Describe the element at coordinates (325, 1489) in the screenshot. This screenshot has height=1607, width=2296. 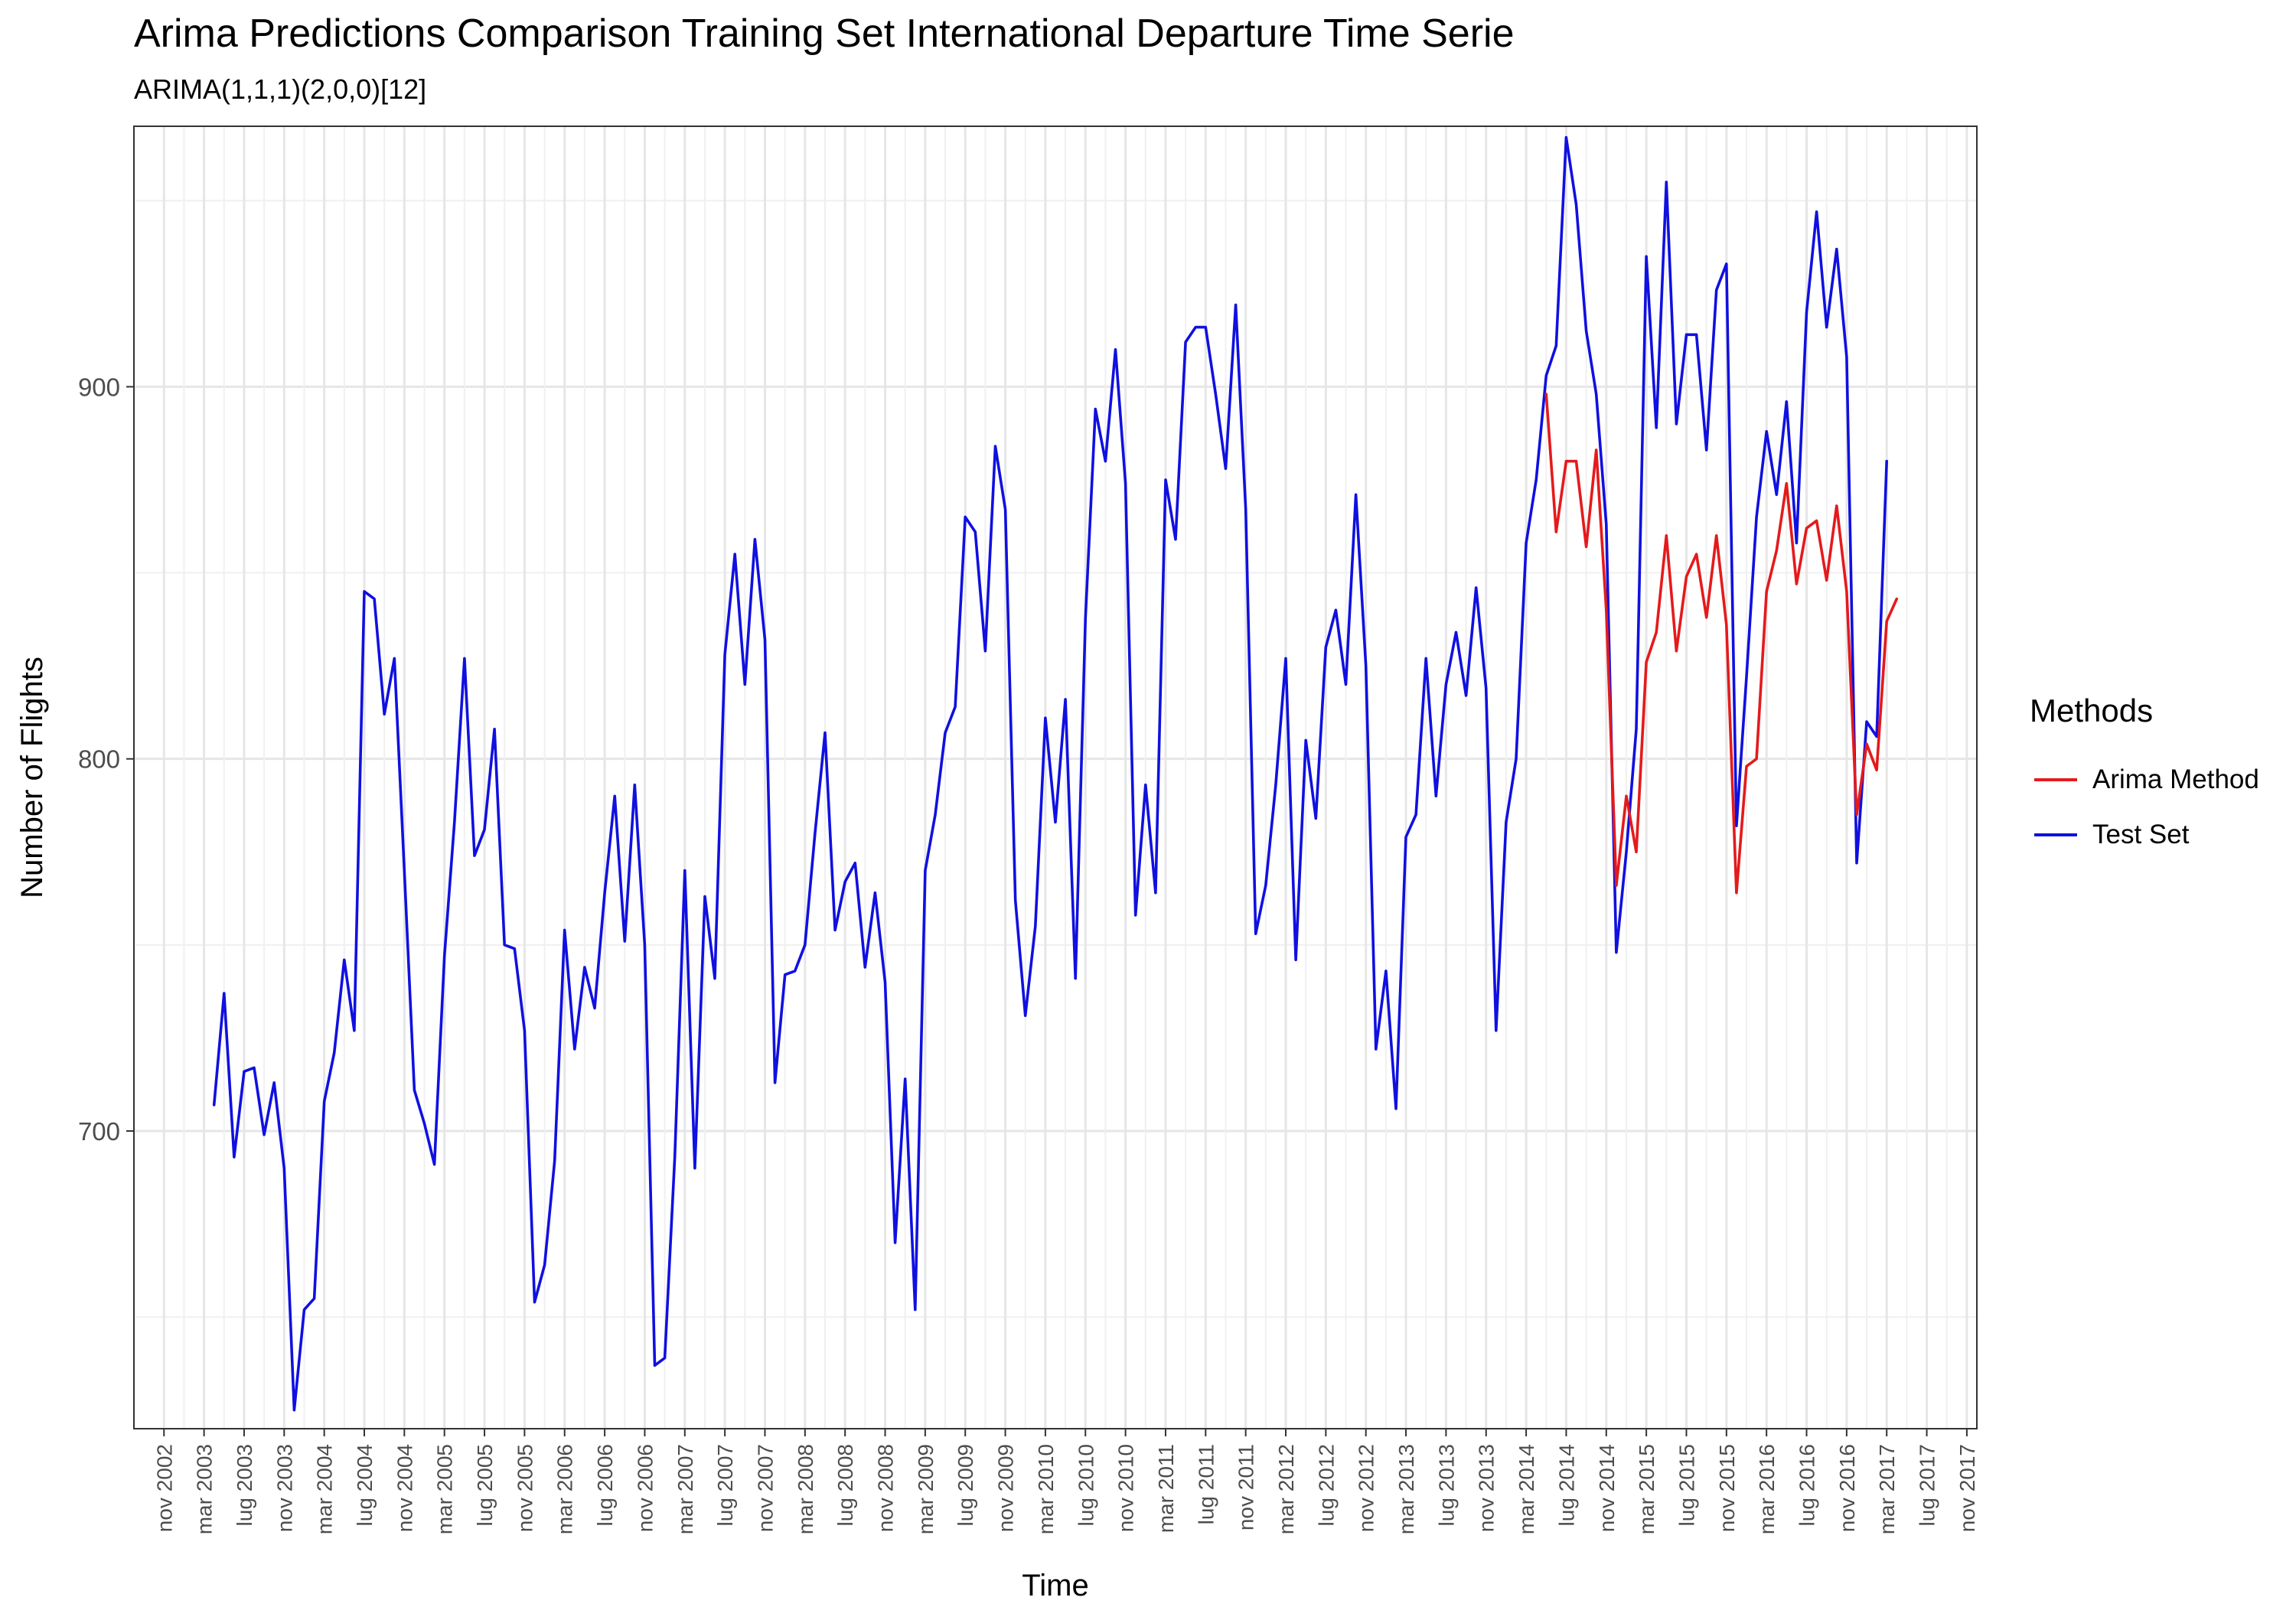
I see `x-tick-label: mar 2004` at that location.